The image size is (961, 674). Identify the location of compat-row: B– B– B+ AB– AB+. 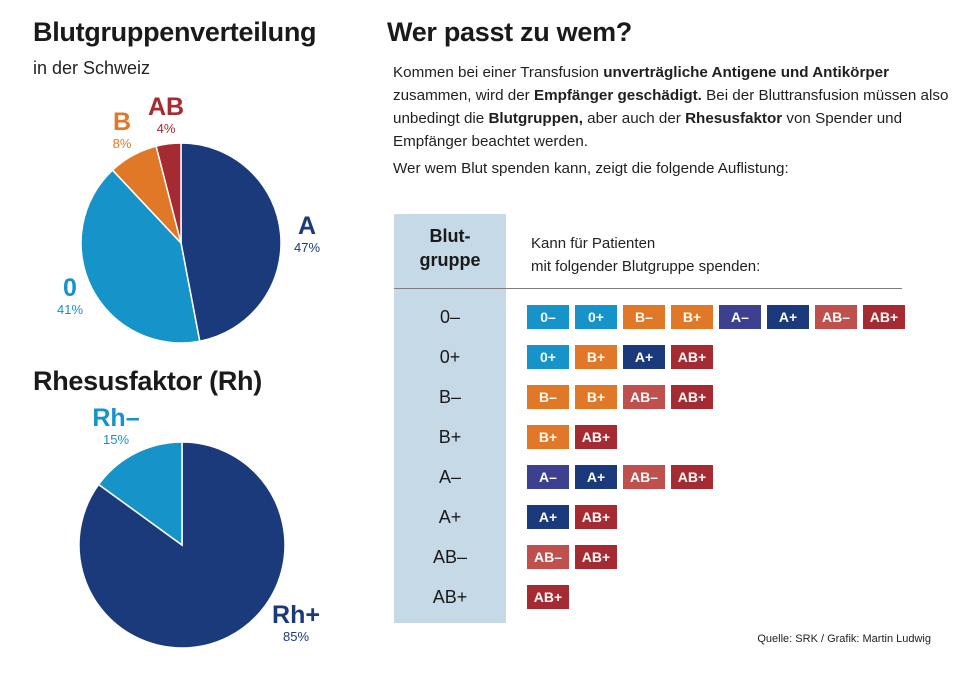
(654, 397).